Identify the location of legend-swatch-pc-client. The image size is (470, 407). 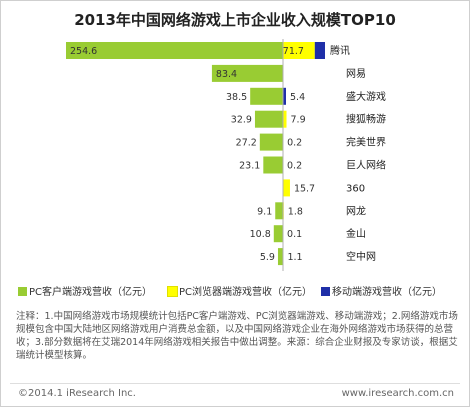
(22, 291).